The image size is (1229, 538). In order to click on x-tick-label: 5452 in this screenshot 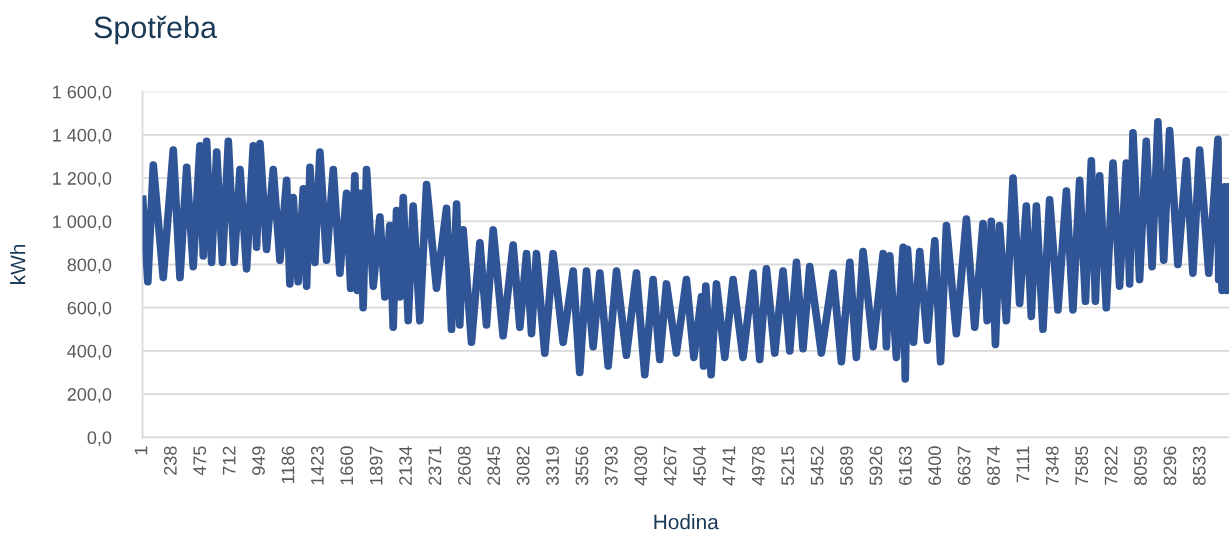, I will do `click(817, 466)`.